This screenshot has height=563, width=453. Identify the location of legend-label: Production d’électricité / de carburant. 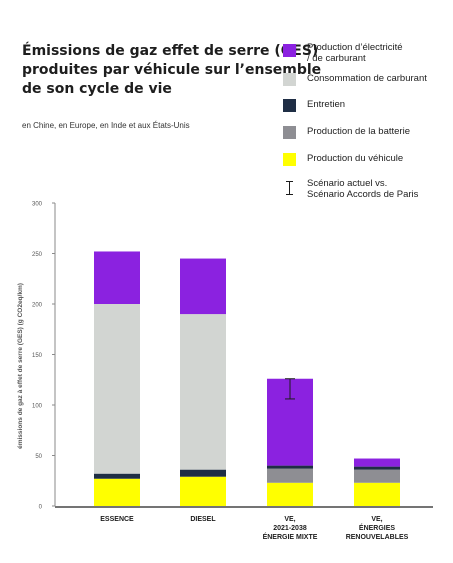
(355, 53).